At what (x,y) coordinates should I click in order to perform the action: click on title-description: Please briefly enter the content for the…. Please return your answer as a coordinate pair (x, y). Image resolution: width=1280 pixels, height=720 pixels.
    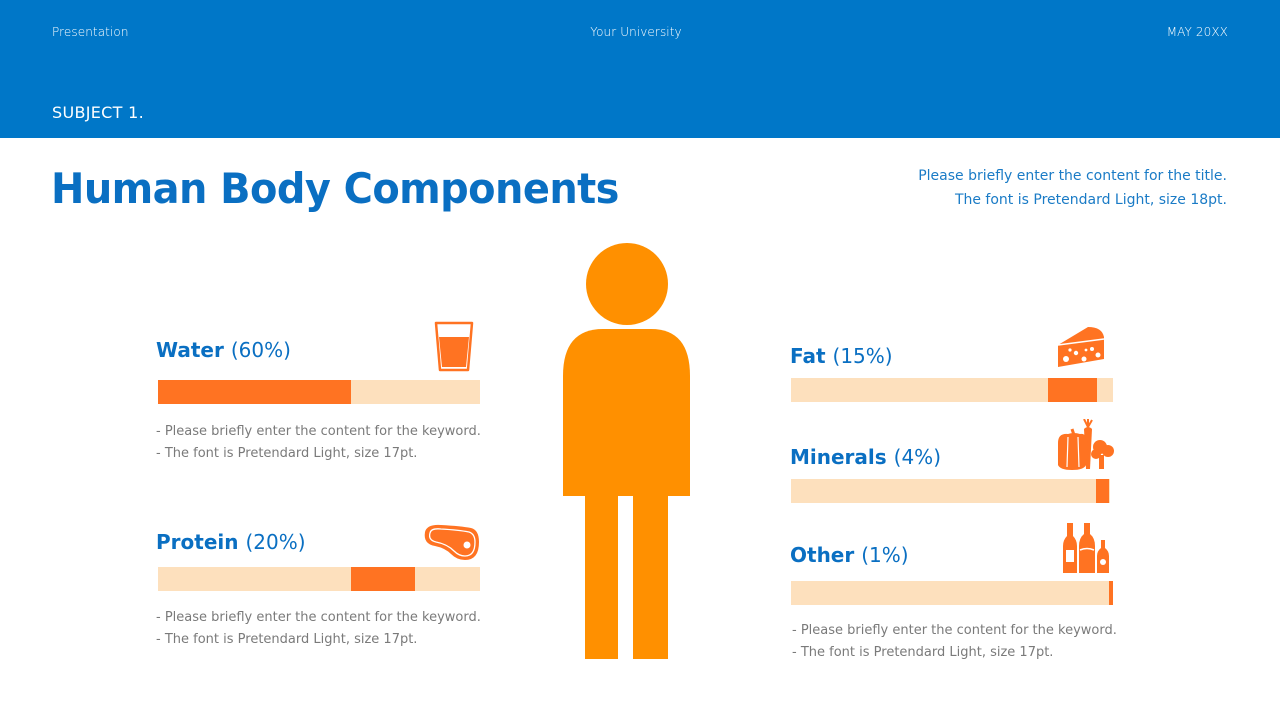
    Looking at the image, I should click on (1072, 188).